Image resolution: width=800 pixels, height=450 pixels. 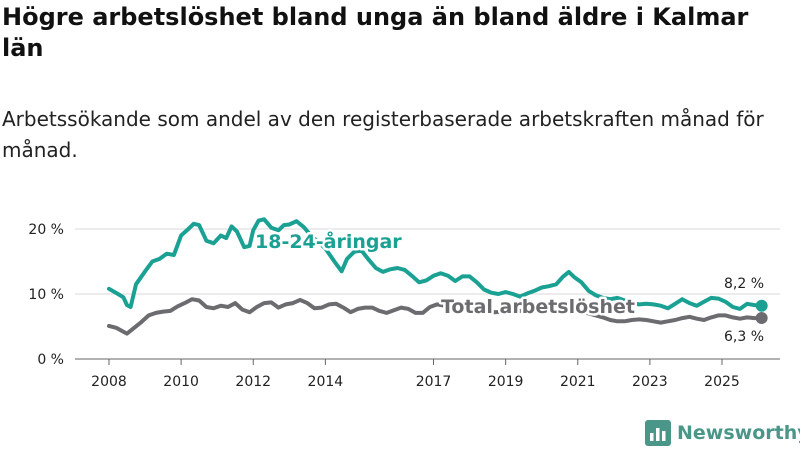 What do you see at coordinates (434, 382) in the screenshot?
I see `x-tick-label: 2017` at bounding box center [434, 382].